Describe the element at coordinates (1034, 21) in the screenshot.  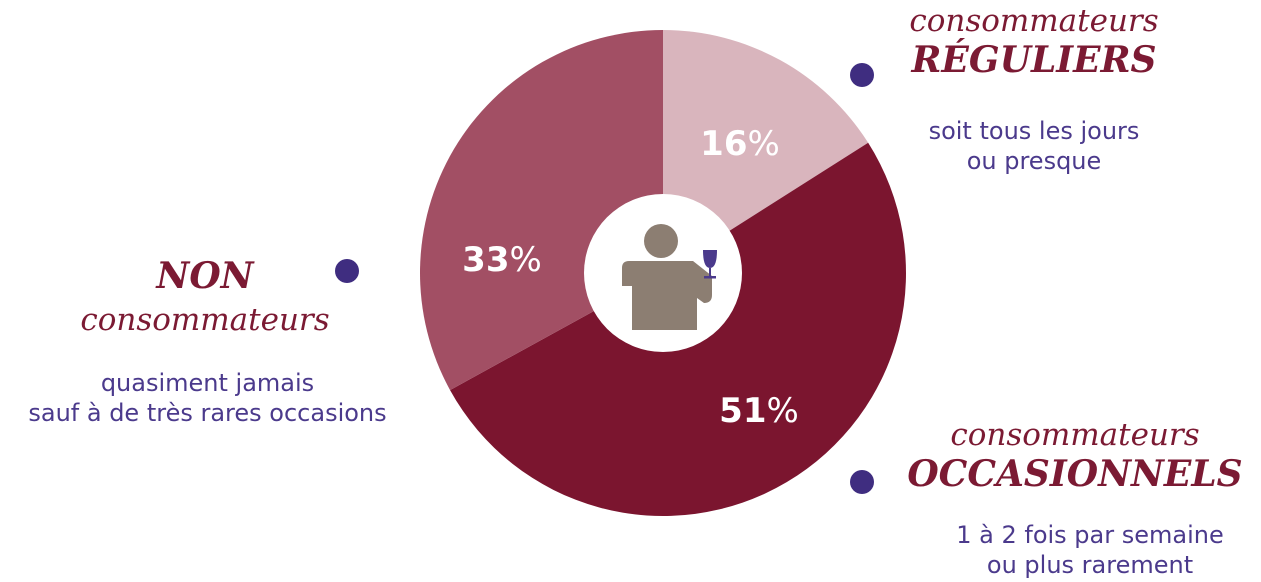
I see `category-line1-reguliers: consommateurs` at that location.